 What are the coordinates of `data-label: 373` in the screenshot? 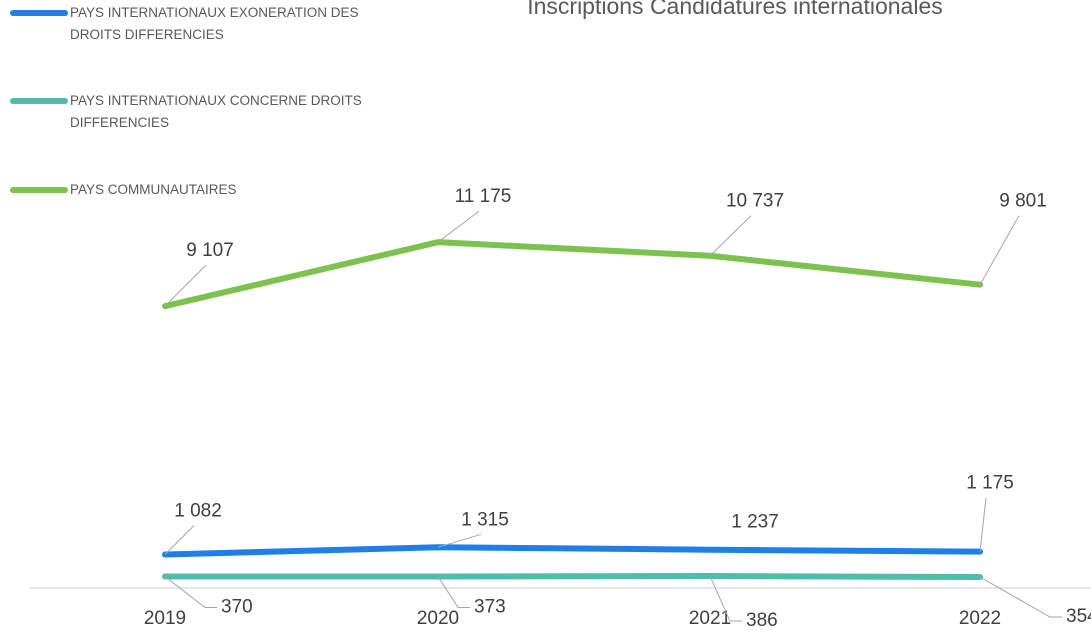 It's located at (490, 606).